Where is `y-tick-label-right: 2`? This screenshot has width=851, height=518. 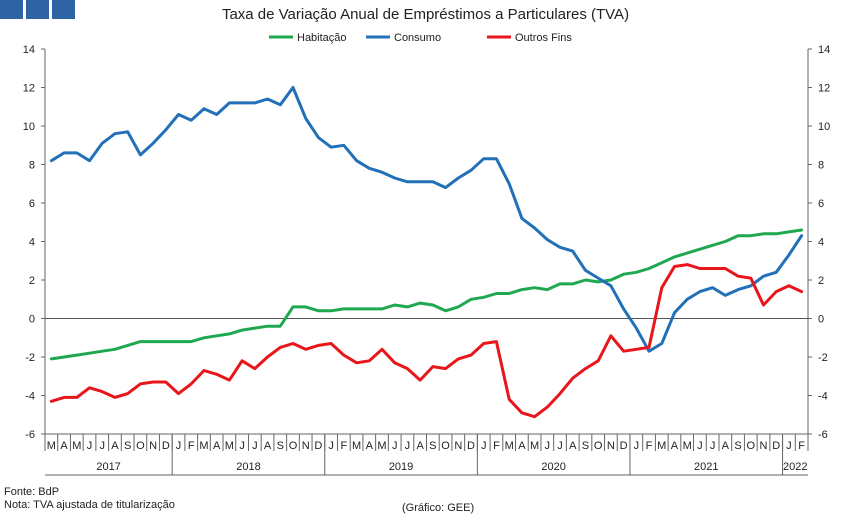
y-tick-label-right: 2 is located at coordinates (821, 281).